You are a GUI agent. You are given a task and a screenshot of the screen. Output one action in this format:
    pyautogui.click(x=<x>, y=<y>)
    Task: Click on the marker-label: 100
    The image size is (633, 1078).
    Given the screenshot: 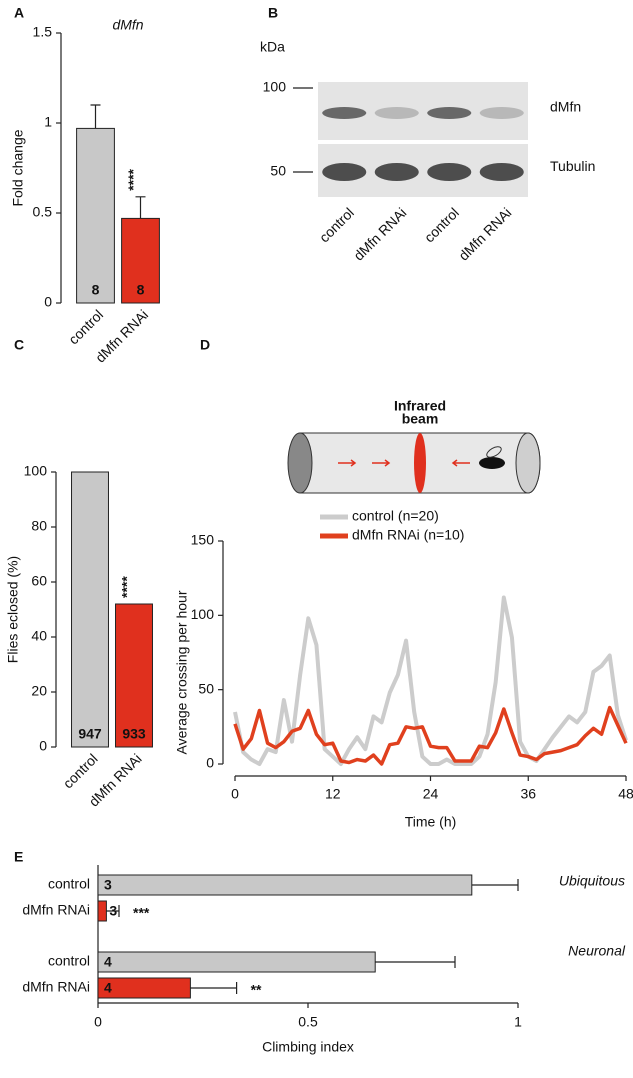 What is the action you would take?
    pyautogui.click(x=275, y=87)
    